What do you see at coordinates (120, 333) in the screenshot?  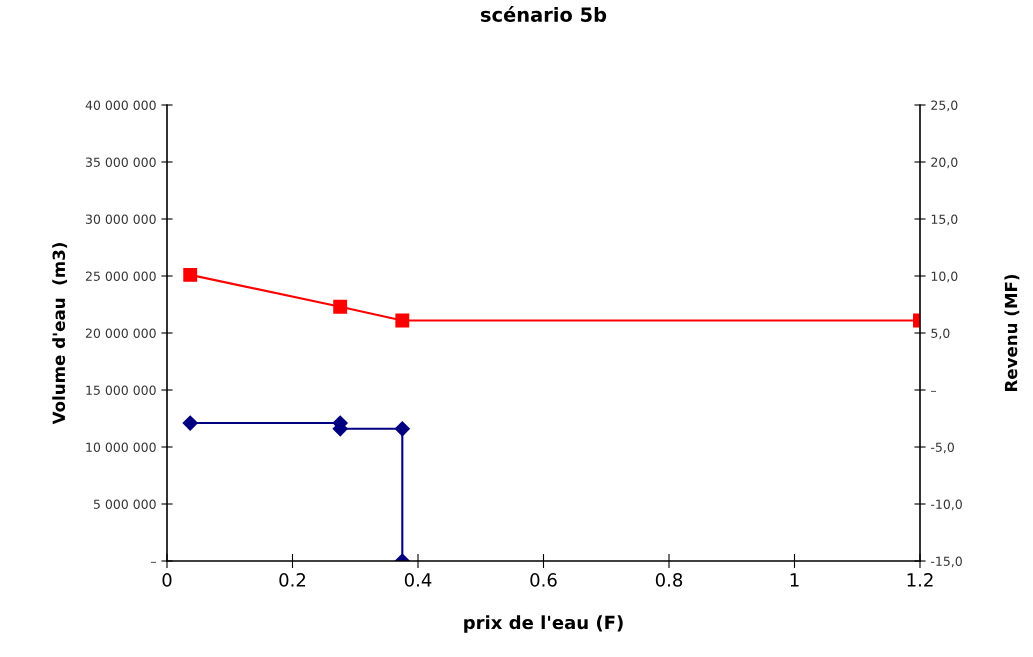 I see `y-tick-label: 20 000 000` at bounding box center [120, 333].